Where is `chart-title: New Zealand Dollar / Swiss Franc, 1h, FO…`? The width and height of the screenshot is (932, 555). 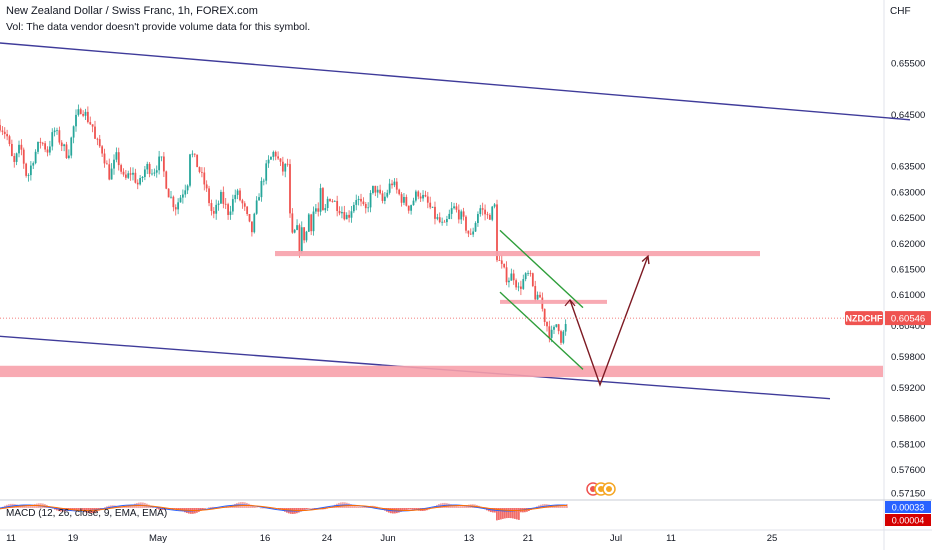
chart-title: New Zealand Dollar / Swiss Franc, 1h, FO… is located at coordinates (132, 11).